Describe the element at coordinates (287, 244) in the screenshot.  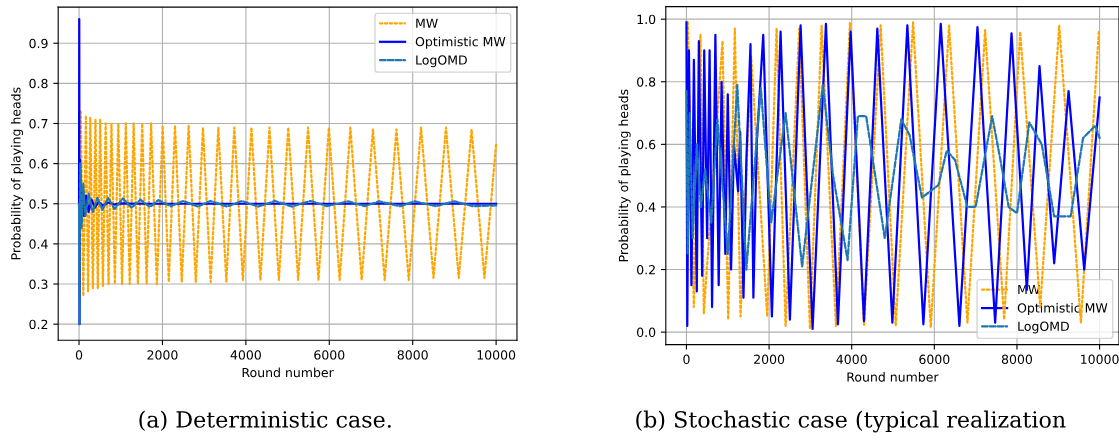
I see `line-series` at that location.